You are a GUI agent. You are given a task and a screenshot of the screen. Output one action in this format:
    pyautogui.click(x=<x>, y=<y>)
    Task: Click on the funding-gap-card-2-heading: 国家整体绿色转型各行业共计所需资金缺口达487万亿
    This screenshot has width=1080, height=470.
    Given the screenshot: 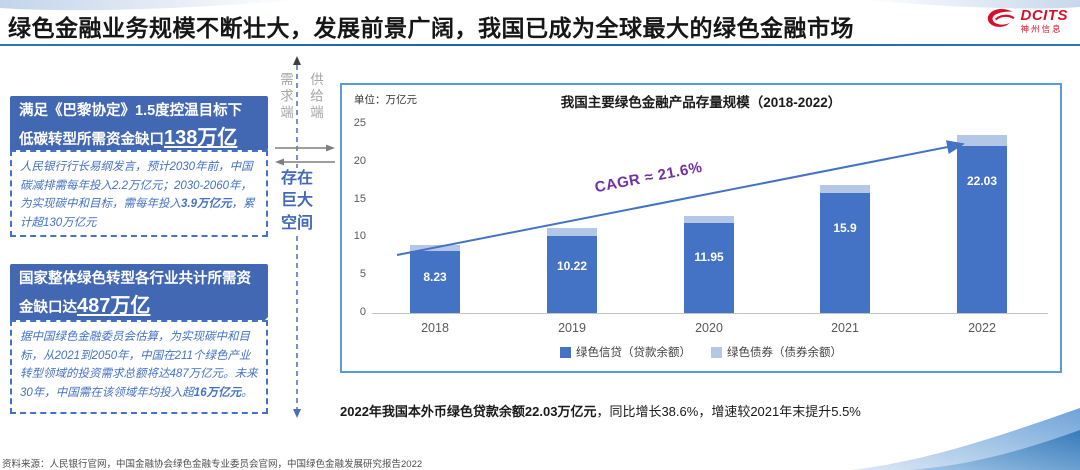 What is the action you would take?
    pyautogui.click(x=139, y=296)
    